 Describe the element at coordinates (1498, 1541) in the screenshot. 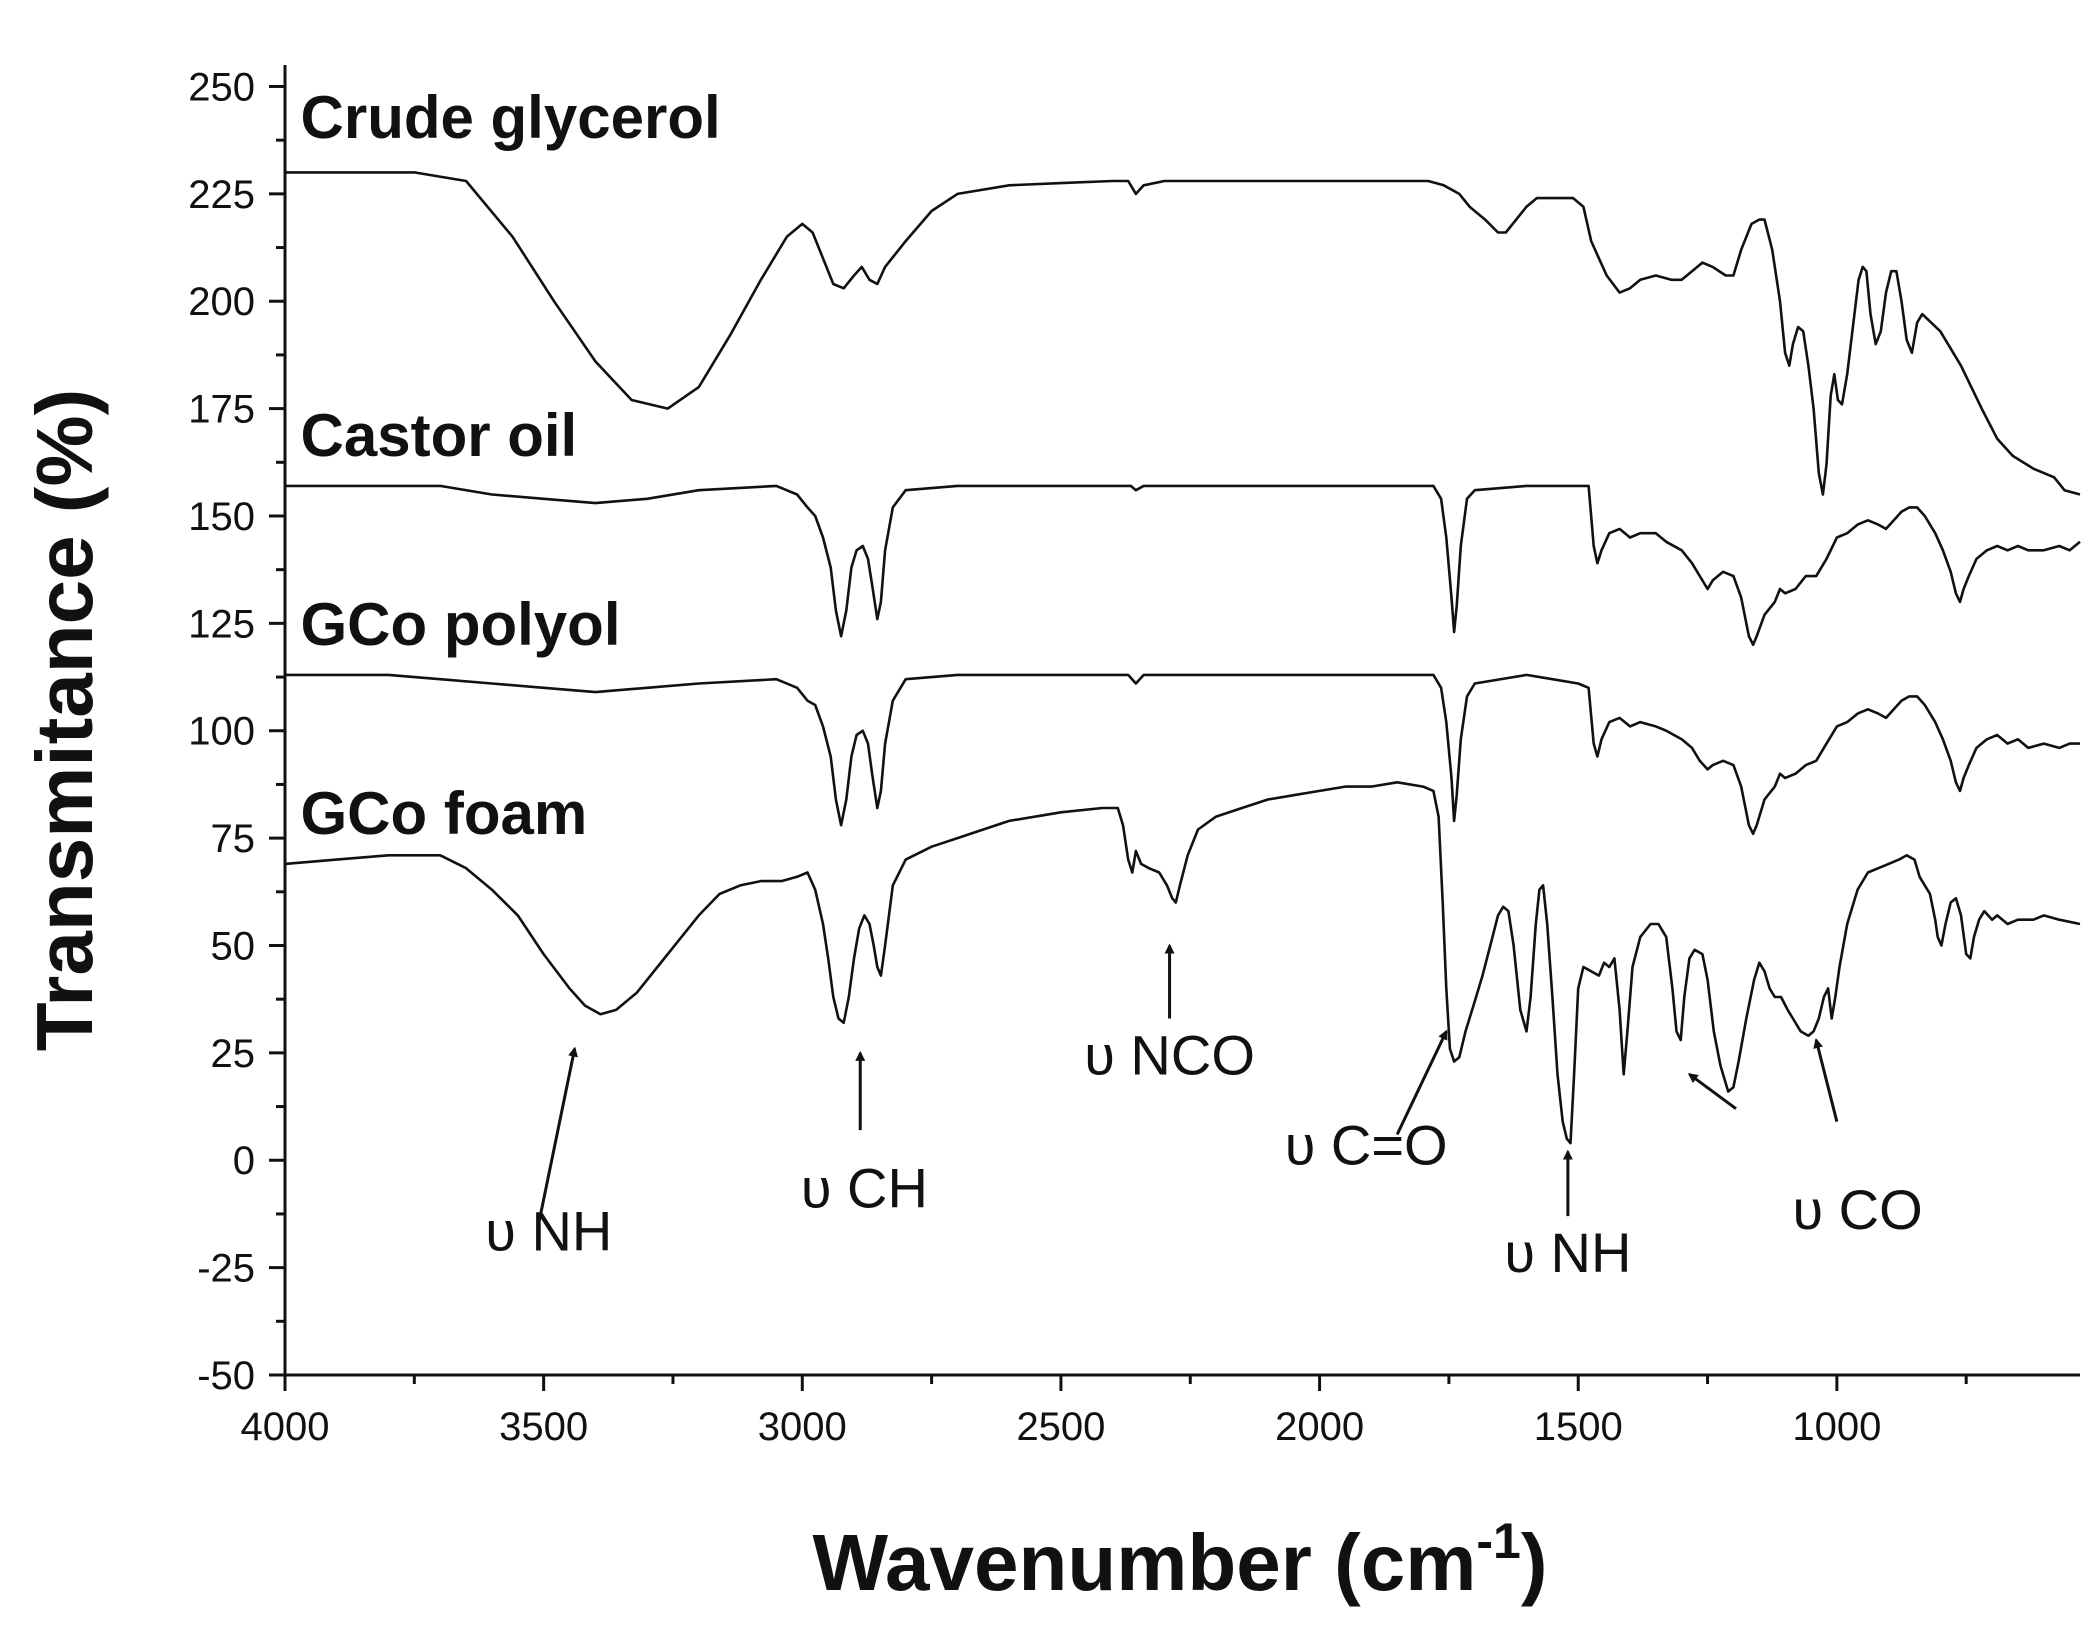

I see `x-axis-title-superscript: -1` at that location.